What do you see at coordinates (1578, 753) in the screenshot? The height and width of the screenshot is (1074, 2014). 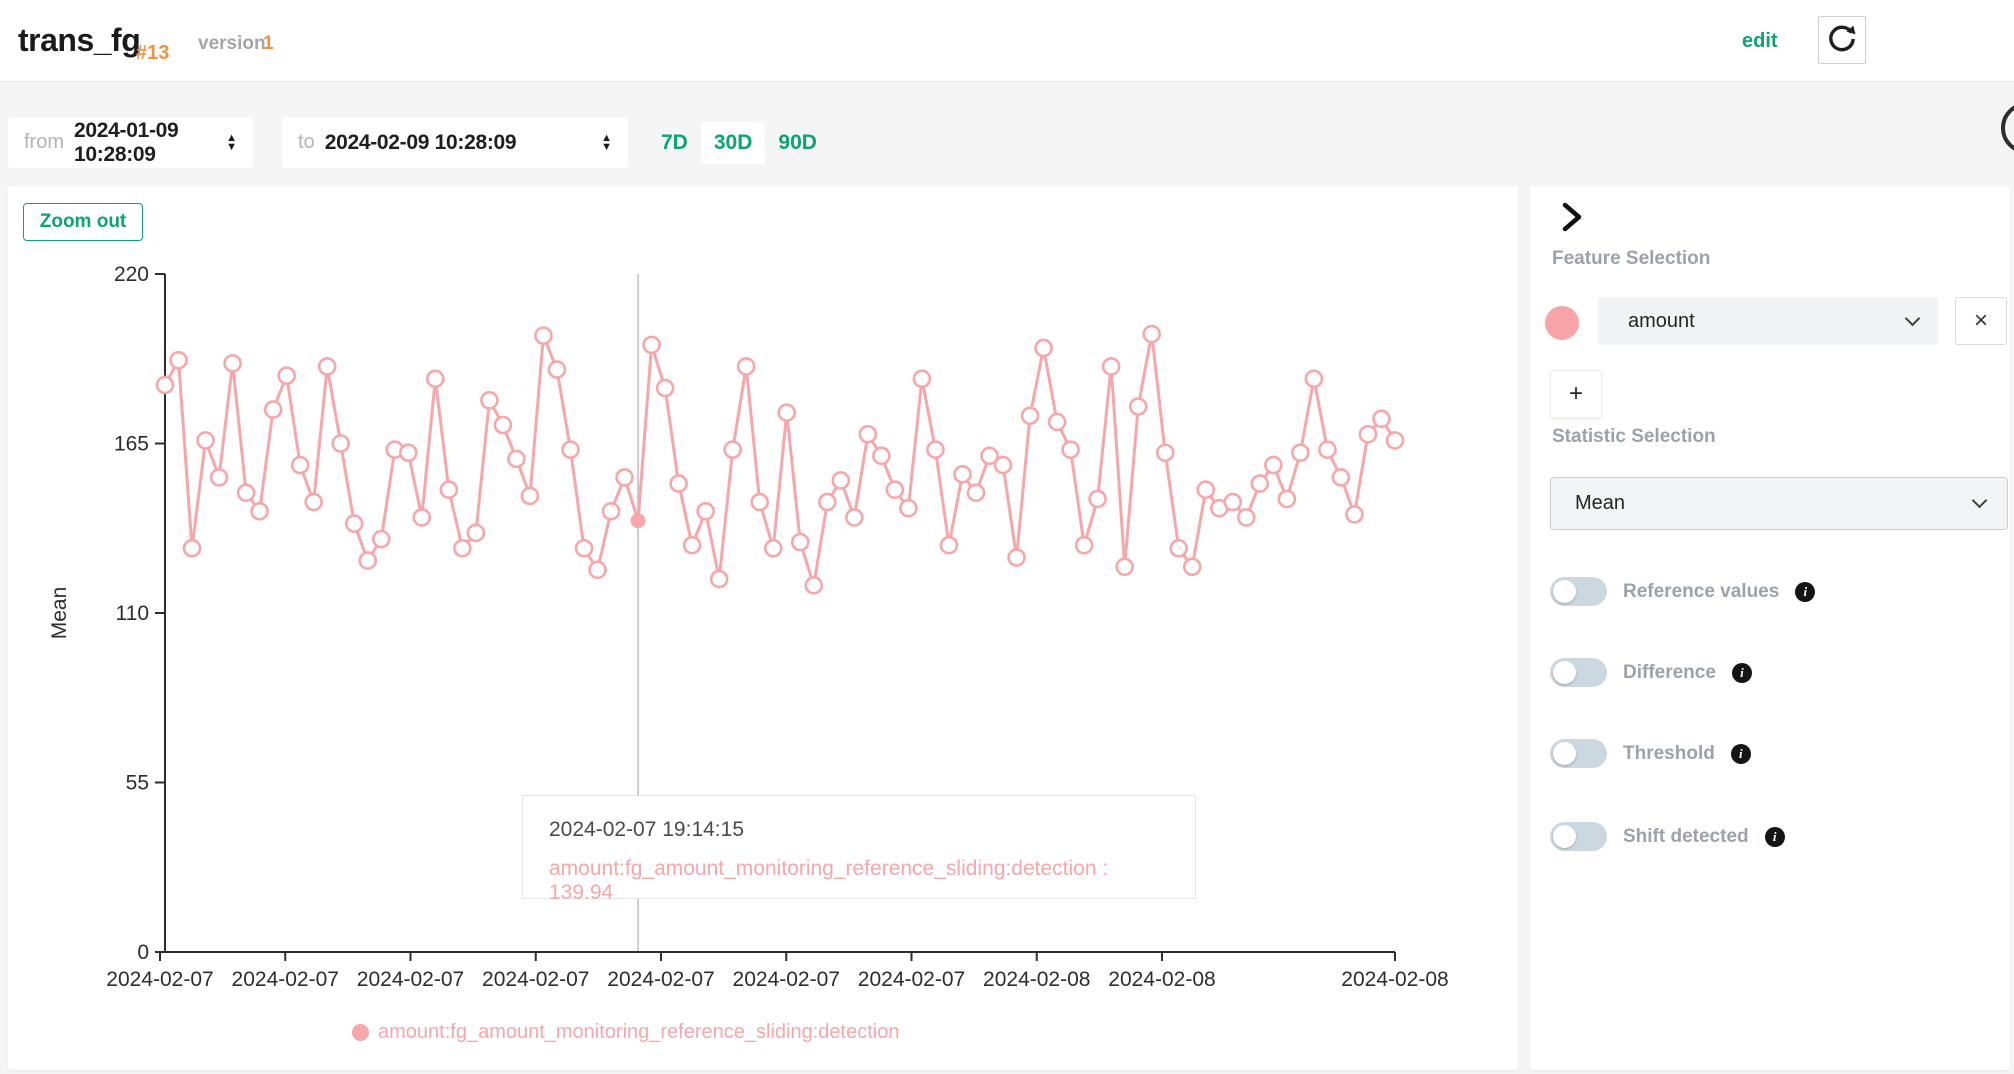 I see `threshold-toggle` at bounding box center [1578, 753].